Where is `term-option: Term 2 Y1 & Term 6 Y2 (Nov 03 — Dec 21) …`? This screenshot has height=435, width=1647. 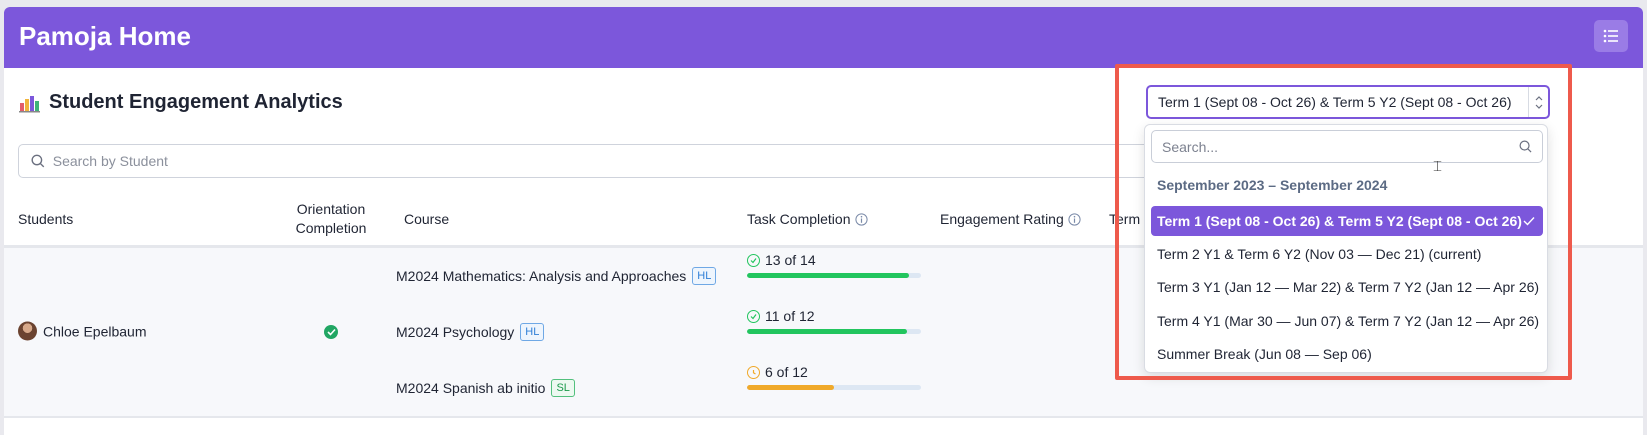
term-option: Term 2 Y1 & Term 6 Y2 (Nov 03 — Dec 21) … is located at coordinates (1347, 254).